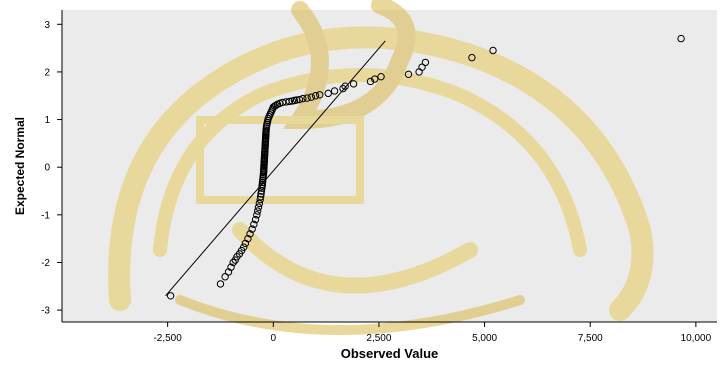  I want to click on x-tick-label: 10,000, so click(696, 338).